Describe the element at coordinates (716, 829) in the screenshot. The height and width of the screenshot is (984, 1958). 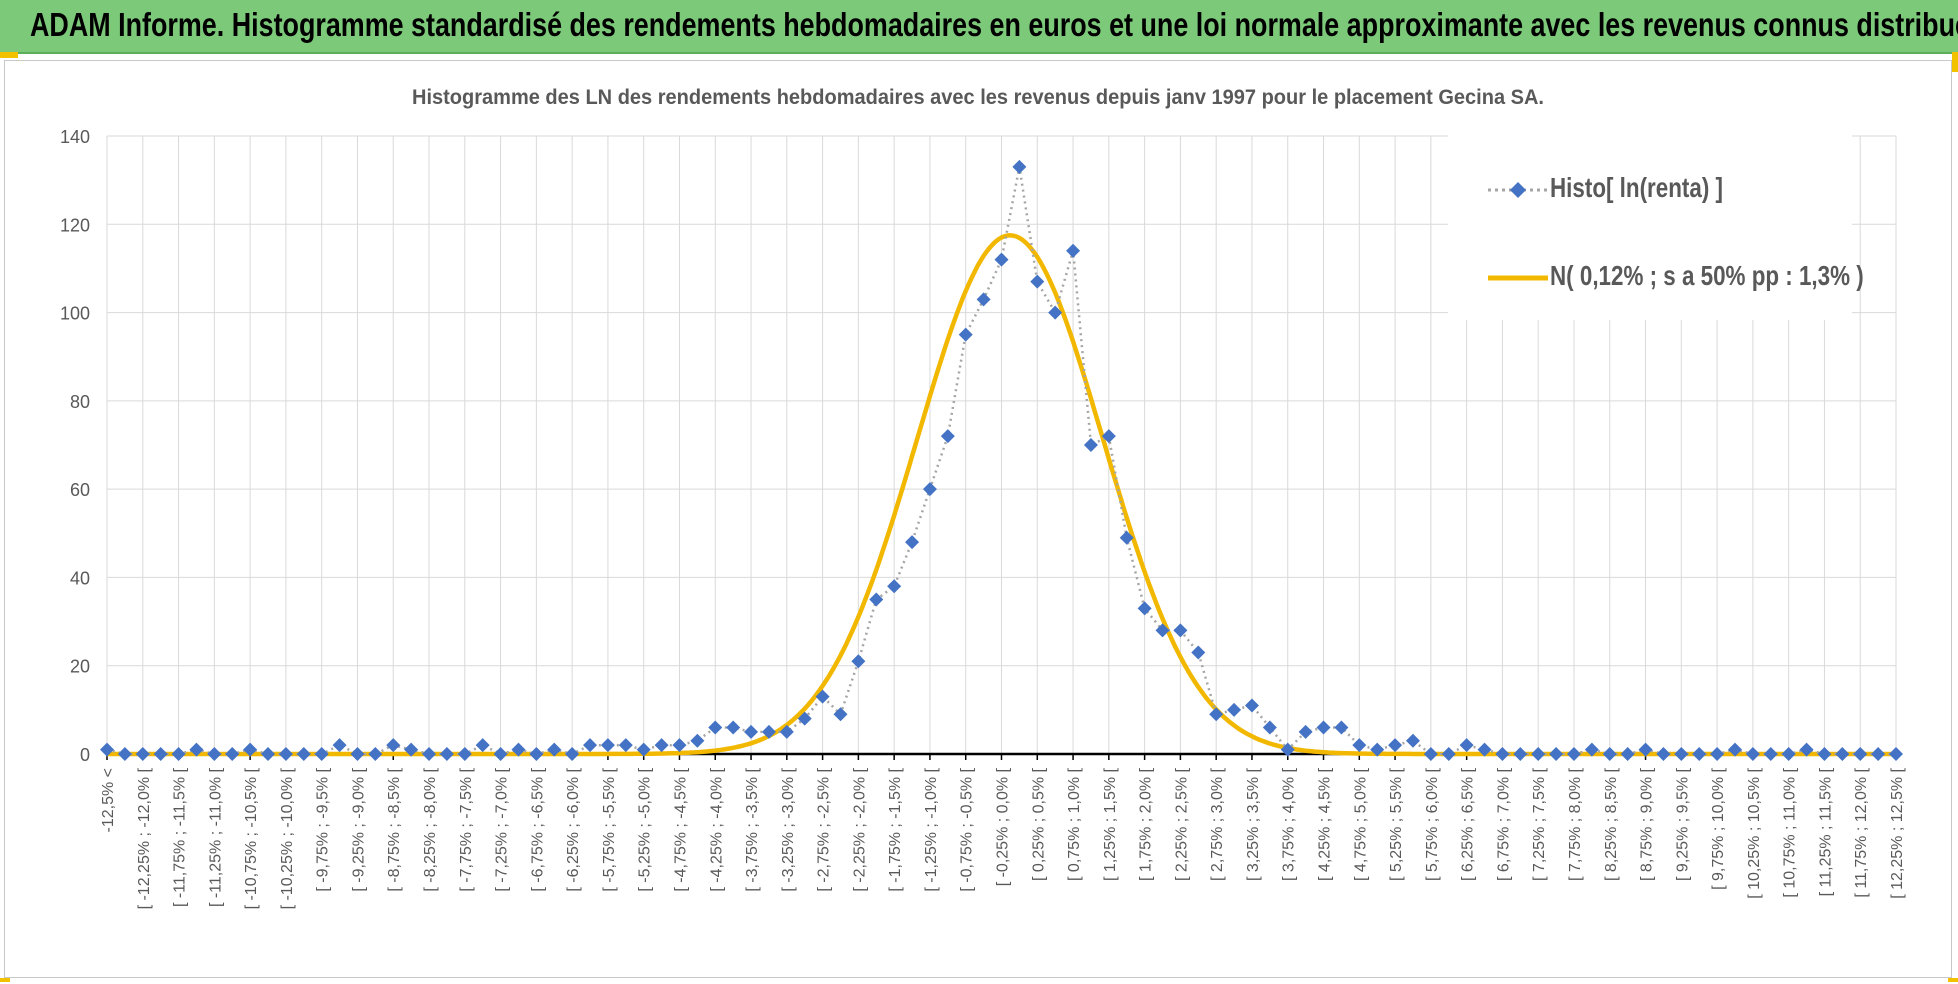
I see `x-tick-label: [ -4,25% ; -4,0% [` at that location.